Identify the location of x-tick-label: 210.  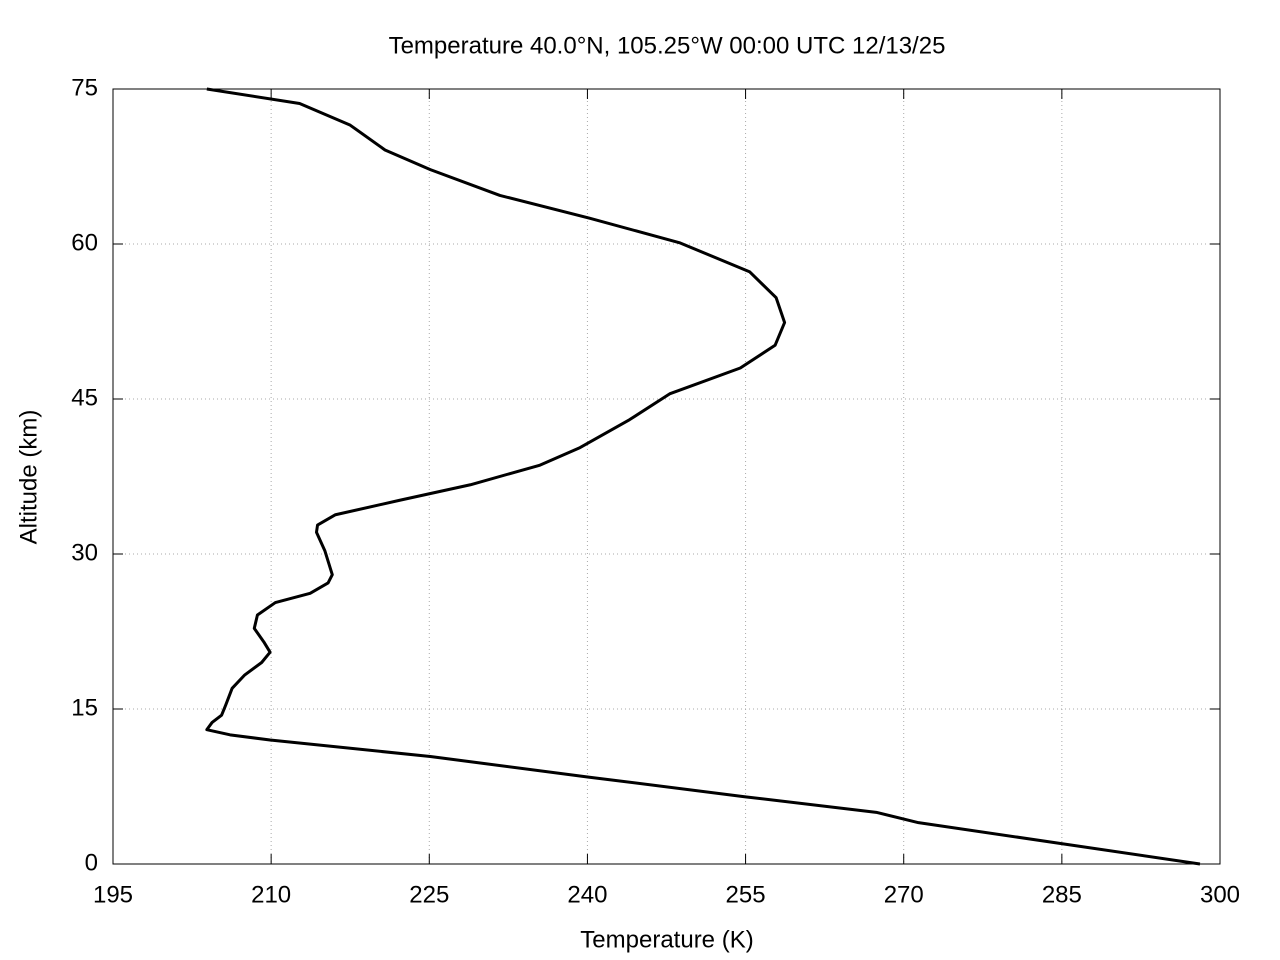
(271, 894).